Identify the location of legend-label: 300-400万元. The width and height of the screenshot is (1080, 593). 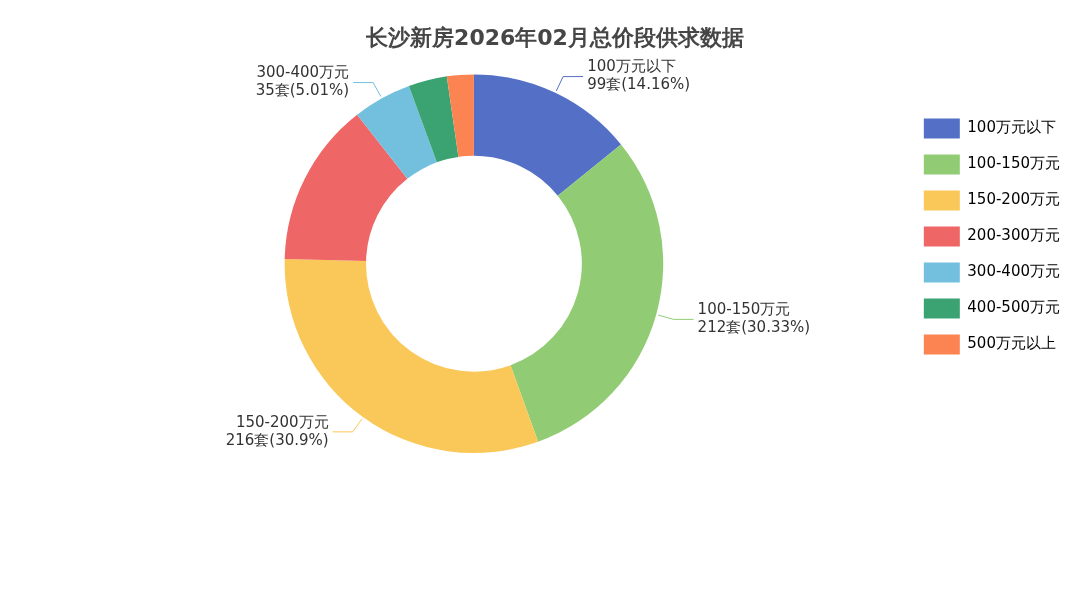
(1014, 271).